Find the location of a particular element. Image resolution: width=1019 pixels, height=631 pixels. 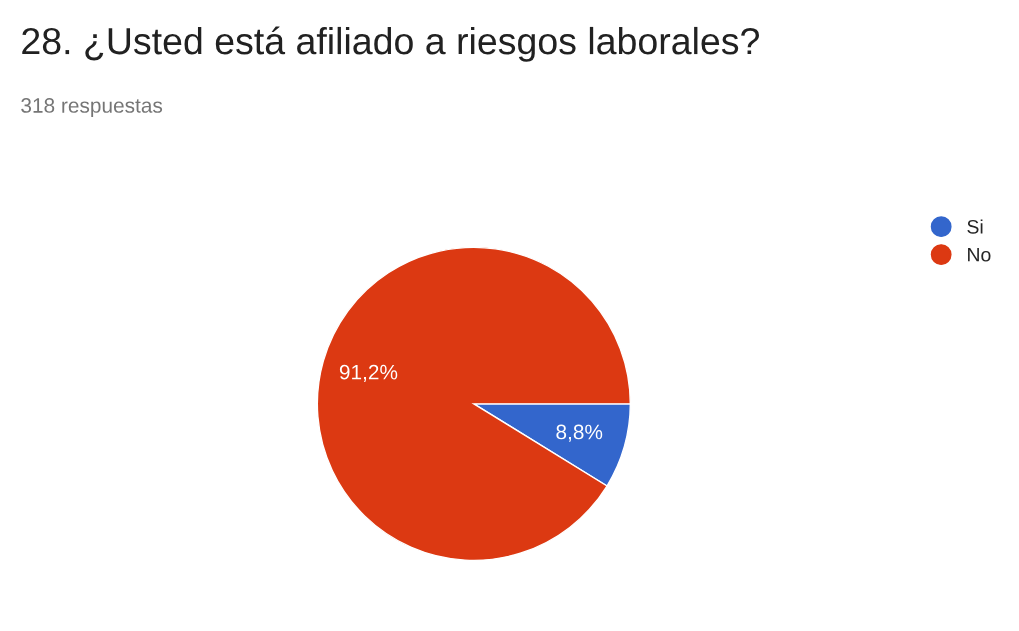

data-label: 8,8% is located at coordinates (579, 433).